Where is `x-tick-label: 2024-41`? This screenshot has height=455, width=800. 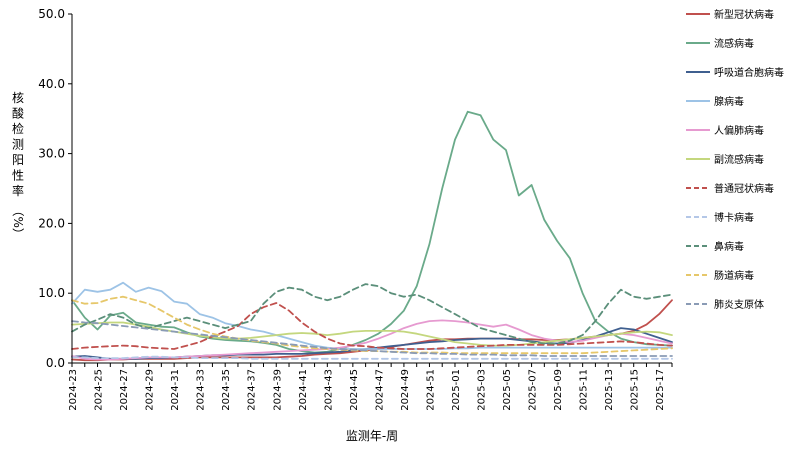
x-tick-label: 2024-41 is located at coordinates (303, 390).